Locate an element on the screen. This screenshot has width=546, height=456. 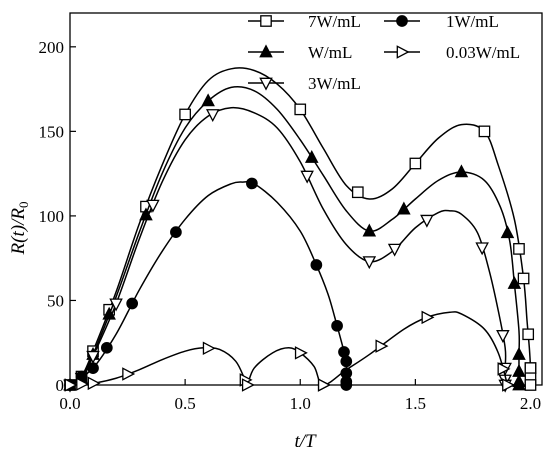
legend-item: 1W/mL is located at coordinates (441, 21).